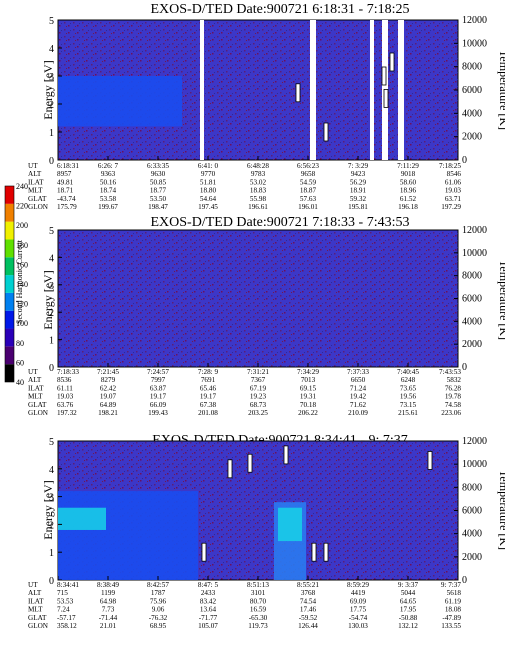 Image resolution: width=505 pixels, height=649 pixels. I want to click on right-tick-label: 8000, so click(472, 67).